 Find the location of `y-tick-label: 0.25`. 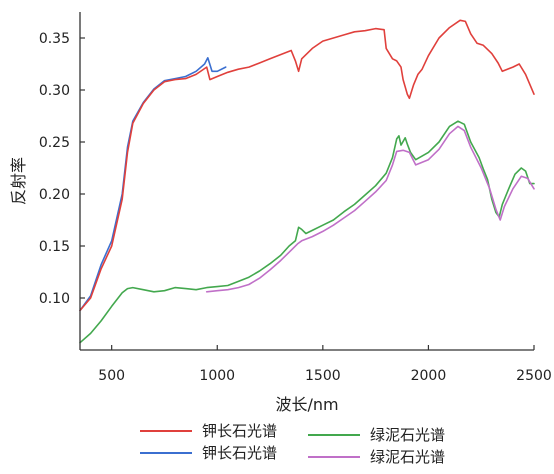

y-tick-label: 0.25 is located at coordinates (54, 143).